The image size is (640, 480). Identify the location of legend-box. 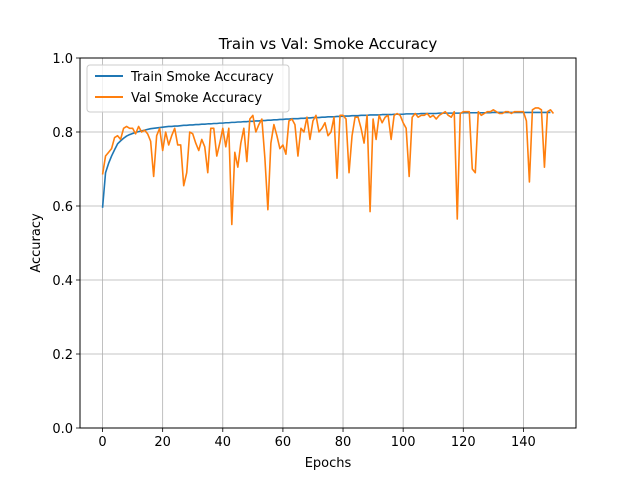
(188, 88).